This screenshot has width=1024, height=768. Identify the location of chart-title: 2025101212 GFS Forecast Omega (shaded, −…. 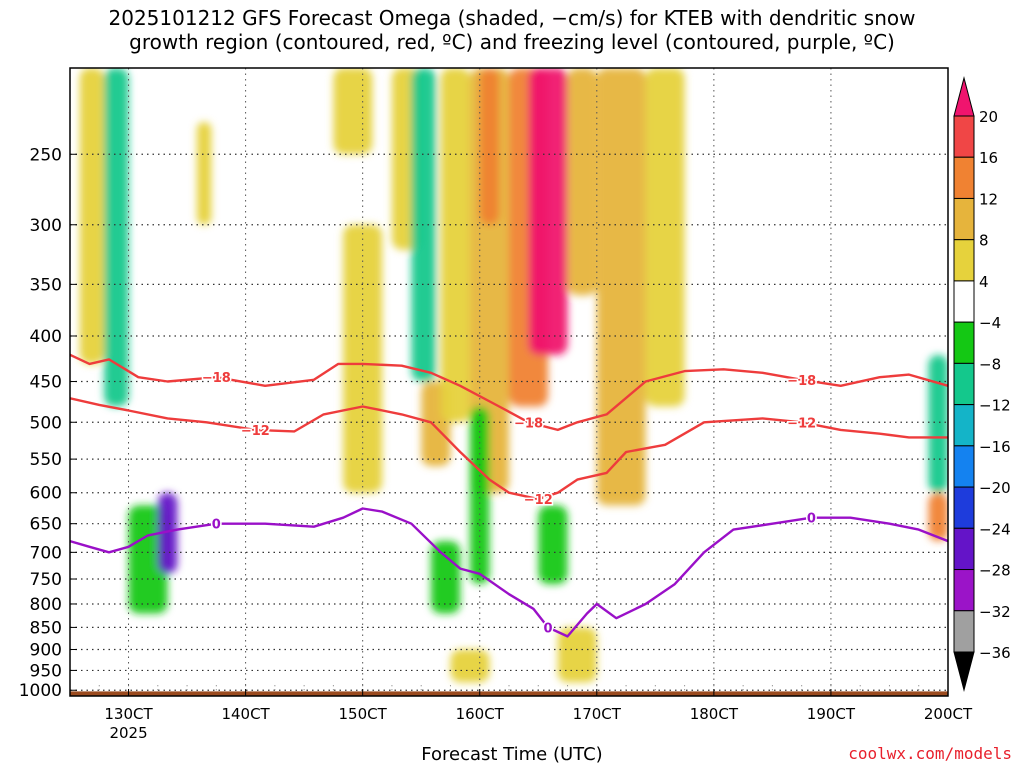
(512, 30).